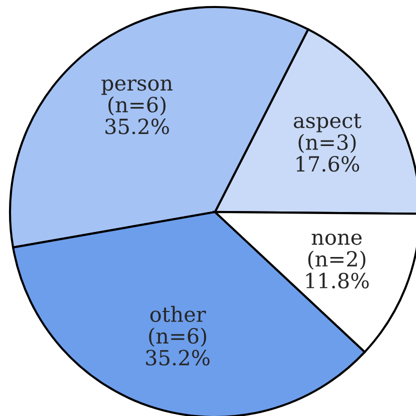 This screenshot has height=416, width=416. I want to click on slice-label: aspect, so click(328, 123).